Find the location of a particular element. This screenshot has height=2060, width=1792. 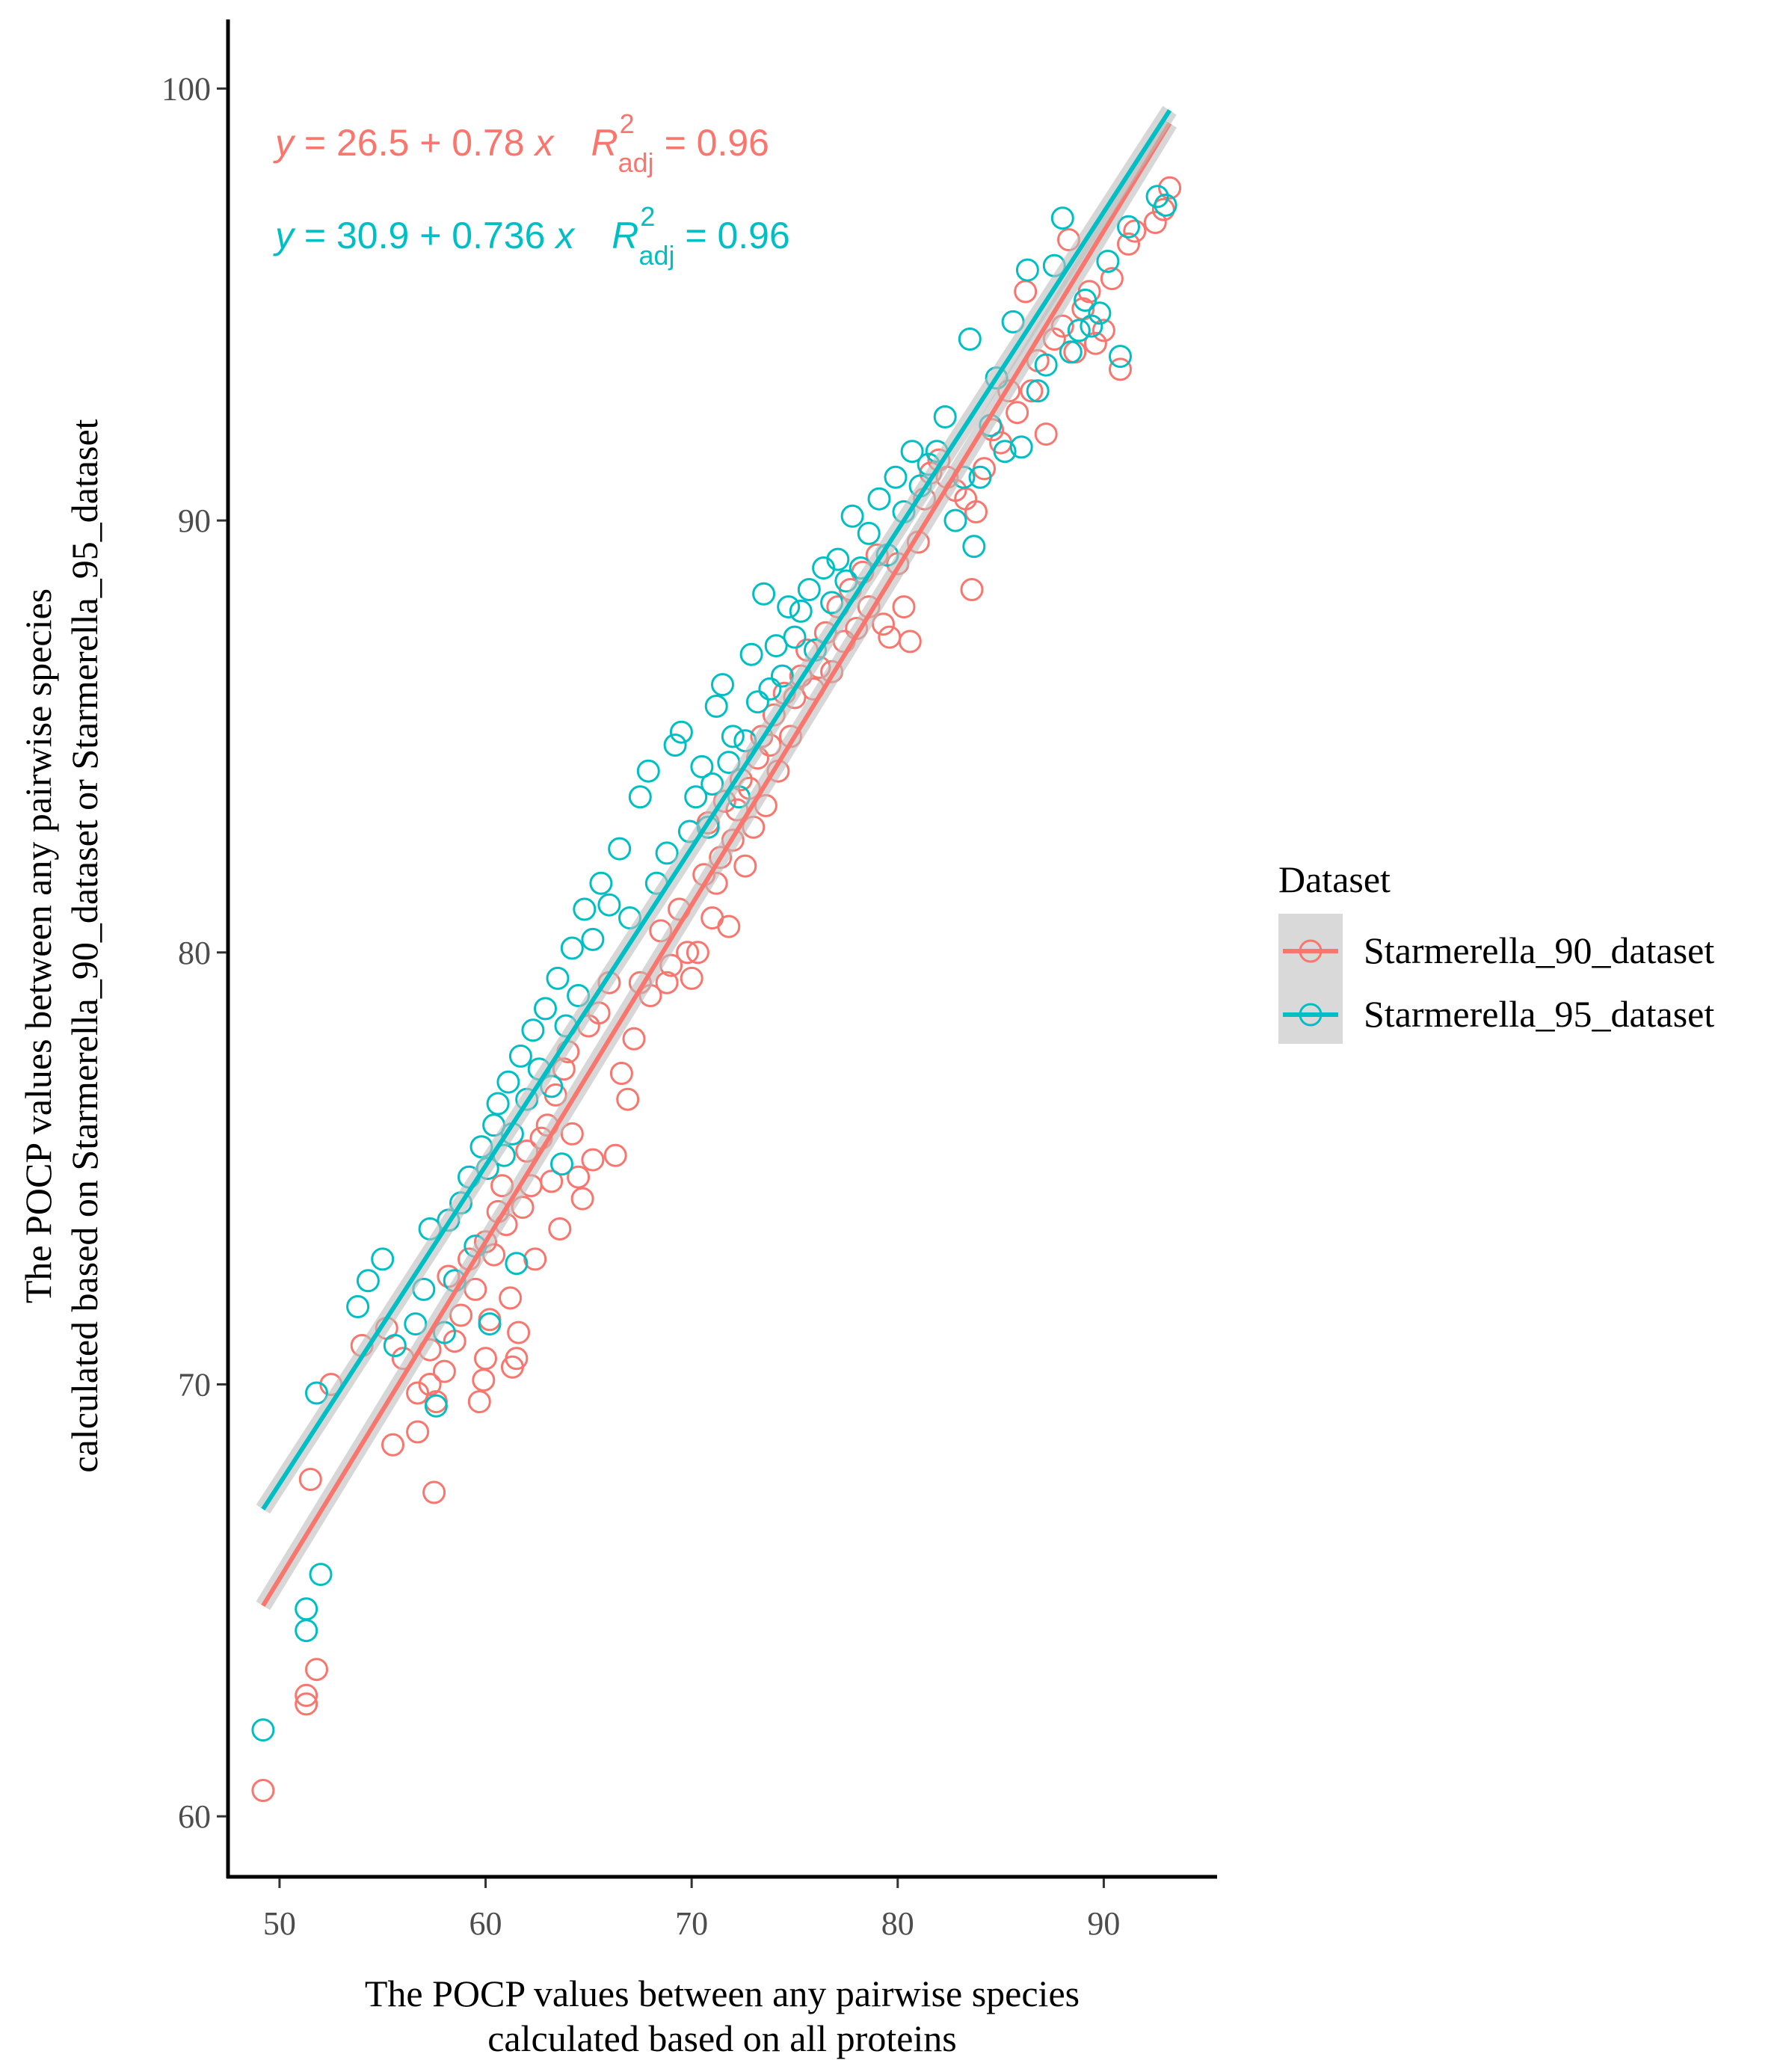

eq-superscript: 2 is located at coordinates (647, 216).